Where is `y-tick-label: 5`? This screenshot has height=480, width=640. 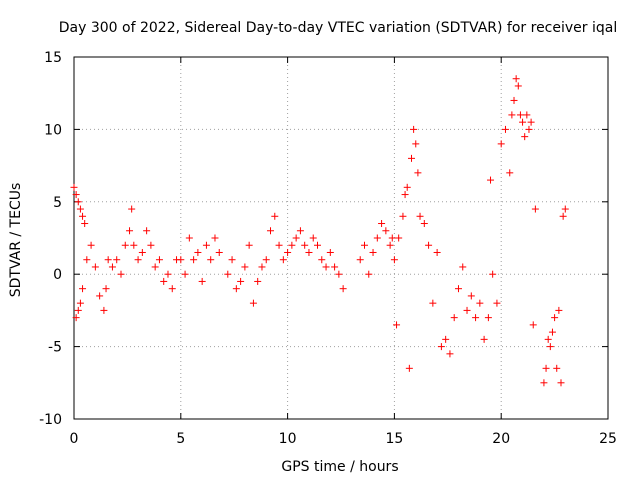
y-tick-label: 5 is located at coordinates (57, 203).